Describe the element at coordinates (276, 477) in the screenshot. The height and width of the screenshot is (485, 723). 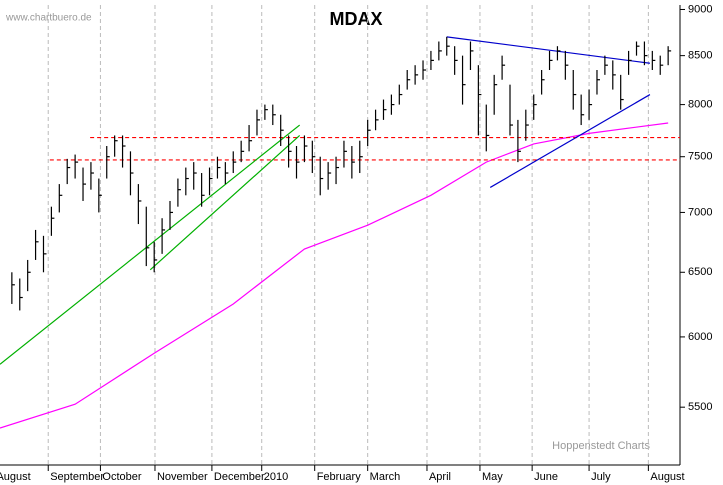
I see `x-tick-label: 2010` at that location.